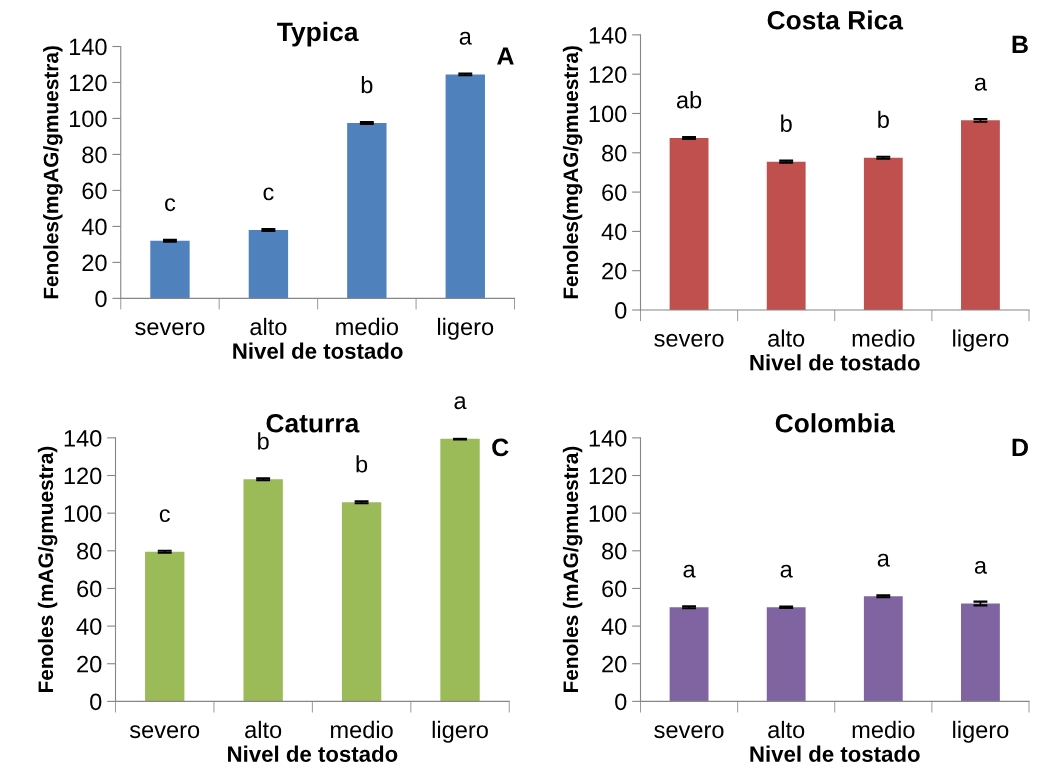 Image resolution: width=1050 pixels, height=775 pixels. Describe the element at coordinates (505, 56) in the screenshot. I see `annotation: A` at that location.